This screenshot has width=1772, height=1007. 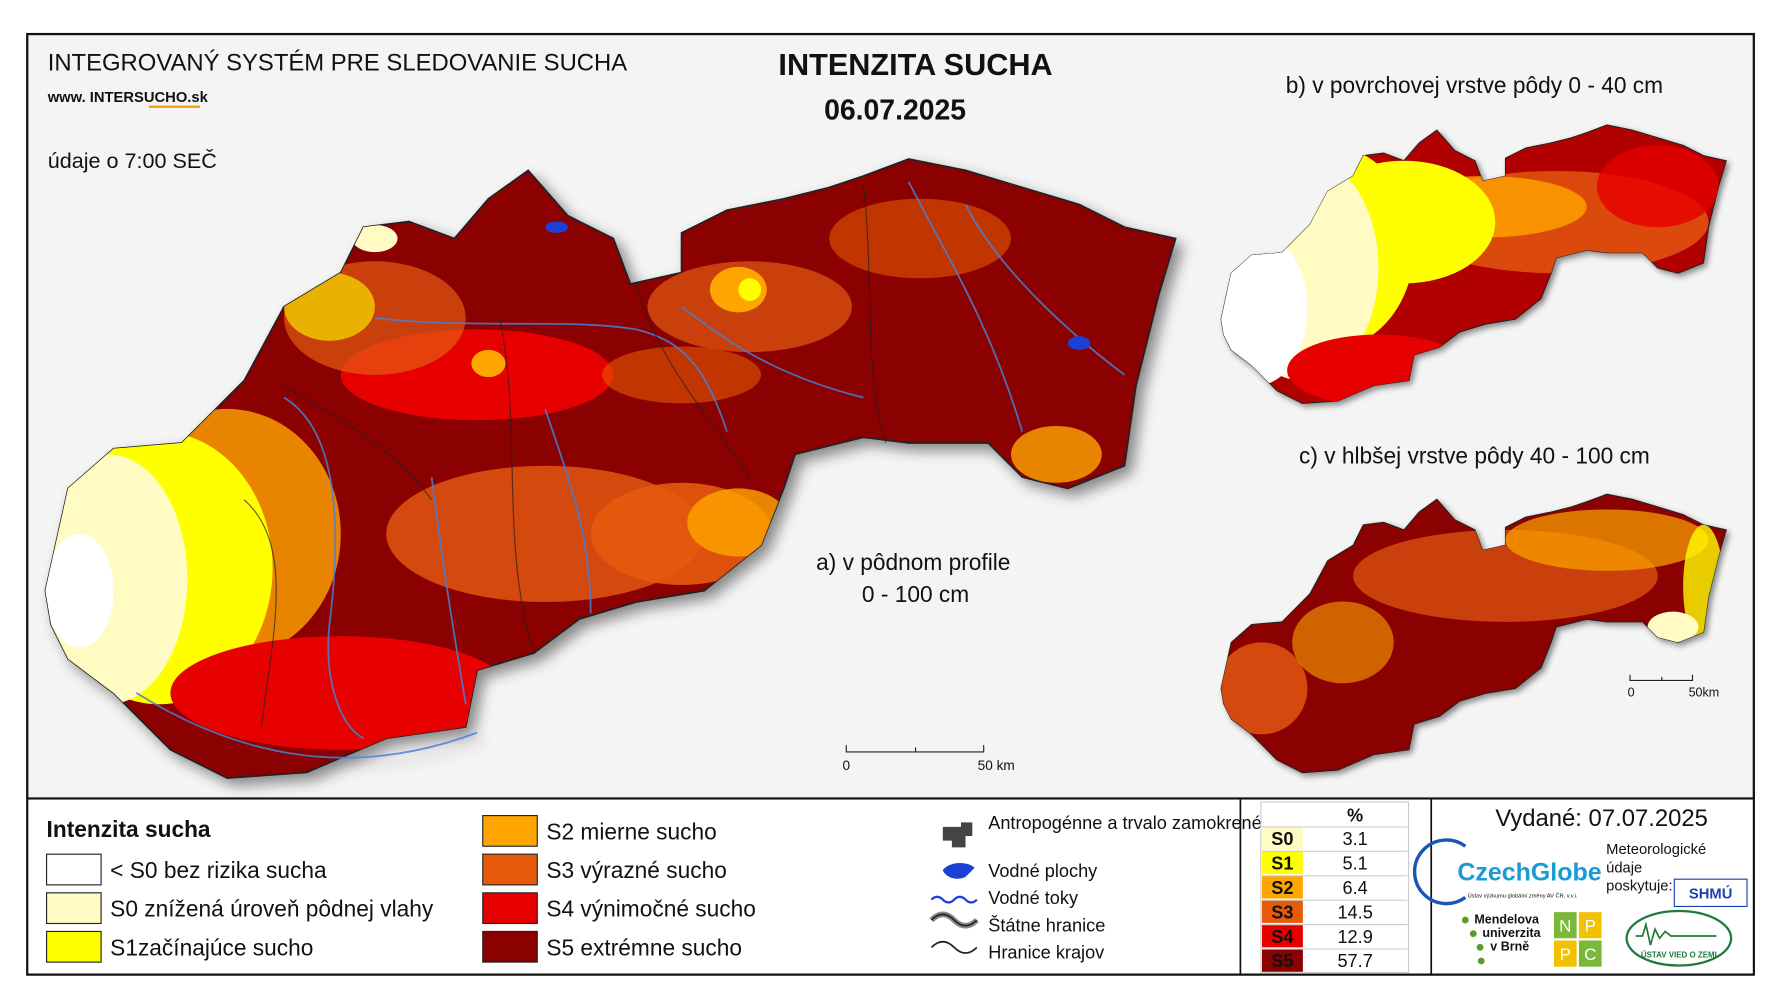 What do you see at coordinates (1043, 871) in the screenshot?
I see `symbol-label: Vodné plochy` at bounding box center [1043, 871].